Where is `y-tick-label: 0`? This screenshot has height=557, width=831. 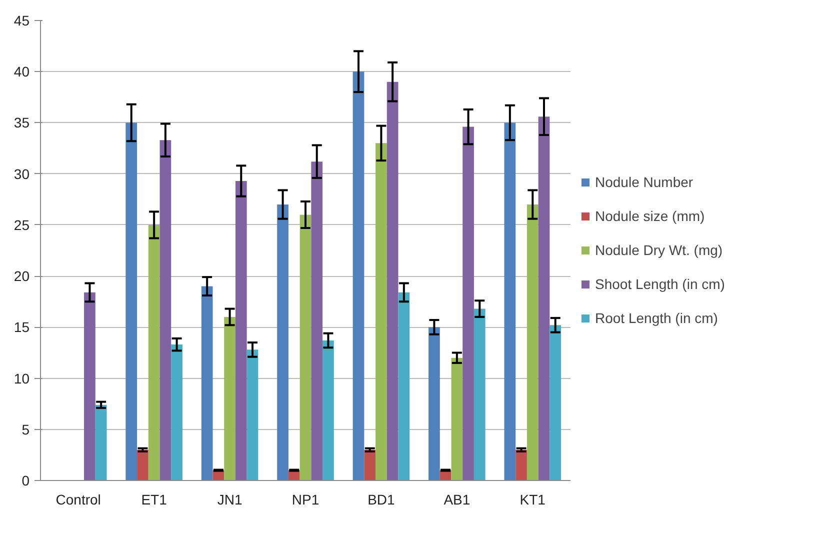 y-tick-label: 0 is located at coordinates (26, 480).